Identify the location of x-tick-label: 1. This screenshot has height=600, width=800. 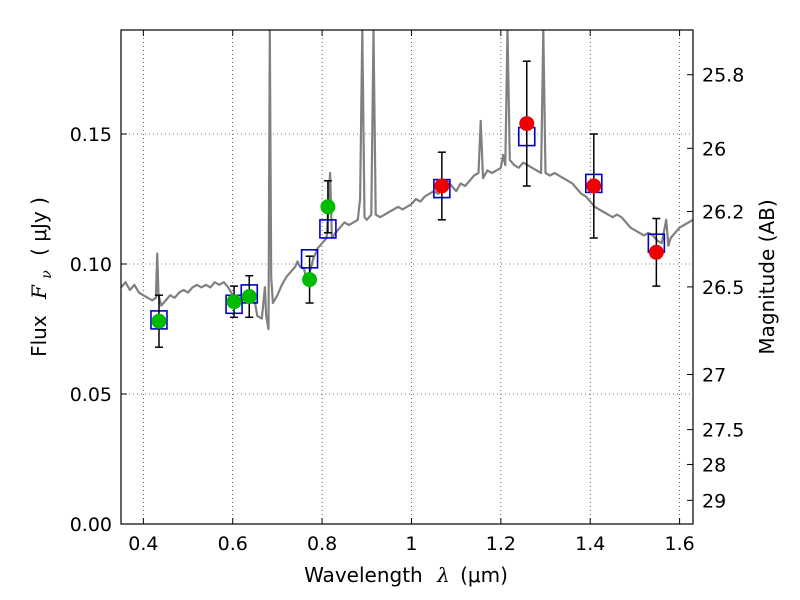
(411, 544).